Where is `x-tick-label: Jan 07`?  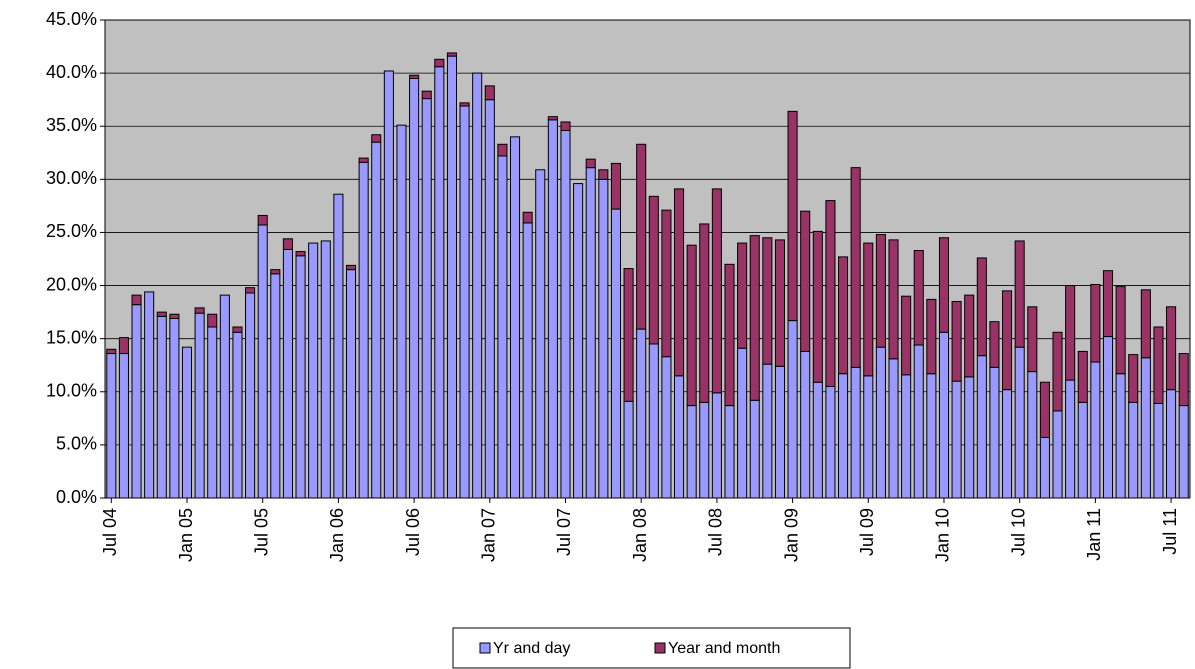
x-tick-label: Jan 07 is located at coordinates (489, 535).